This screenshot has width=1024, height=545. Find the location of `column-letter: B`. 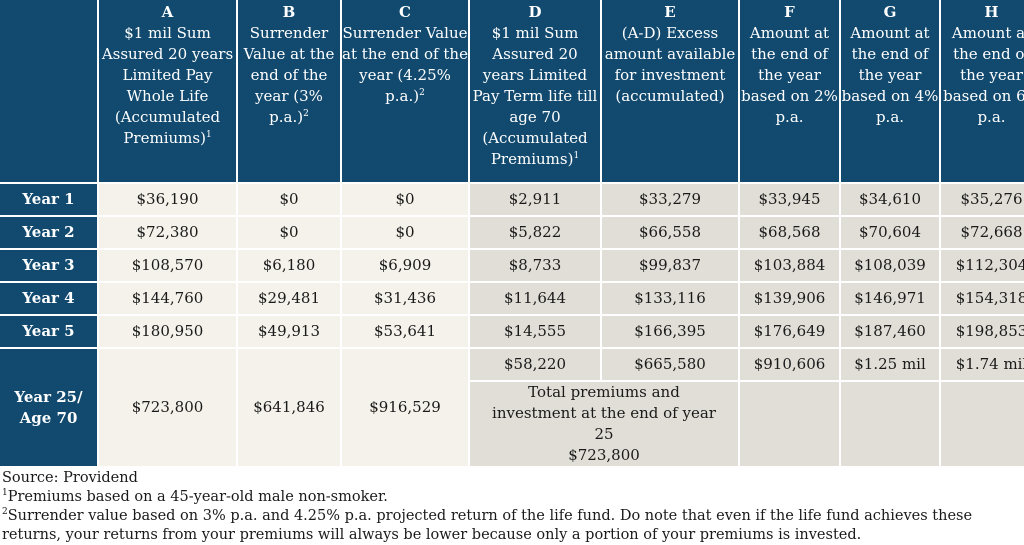

column-letter: B is located at coordinates (289, 12).